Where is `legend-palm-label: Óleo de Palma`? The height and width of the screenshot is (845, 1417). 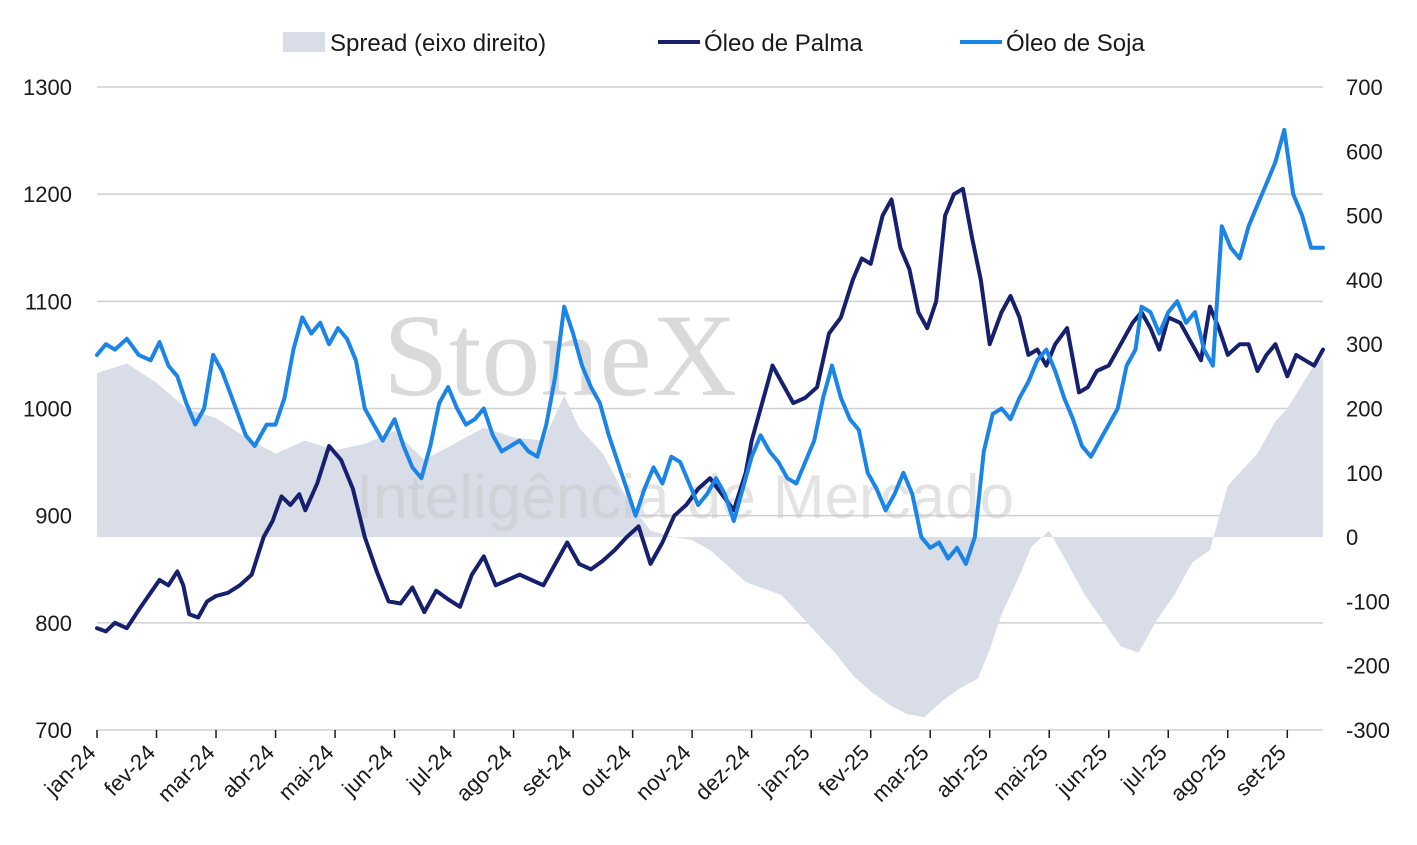 legend-palm-label: Óleo de Palma is located at coordinates (783, 43).